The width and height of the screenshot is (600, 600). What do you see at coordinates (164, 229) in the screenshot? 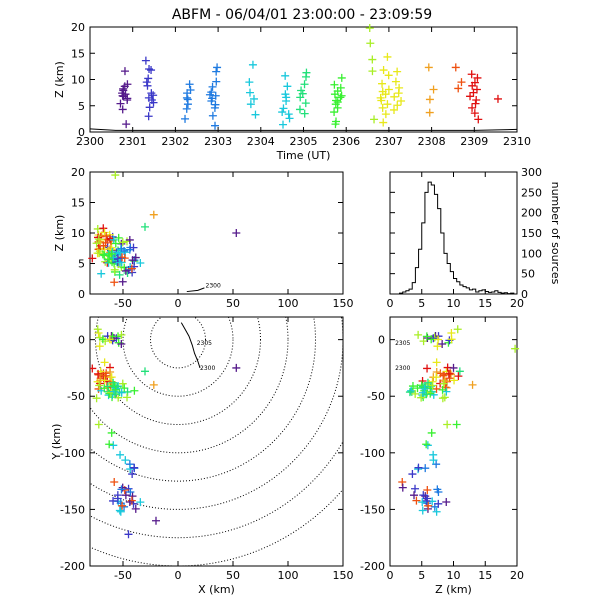
I see `x-z-sources` at bounding box center [164, 229].